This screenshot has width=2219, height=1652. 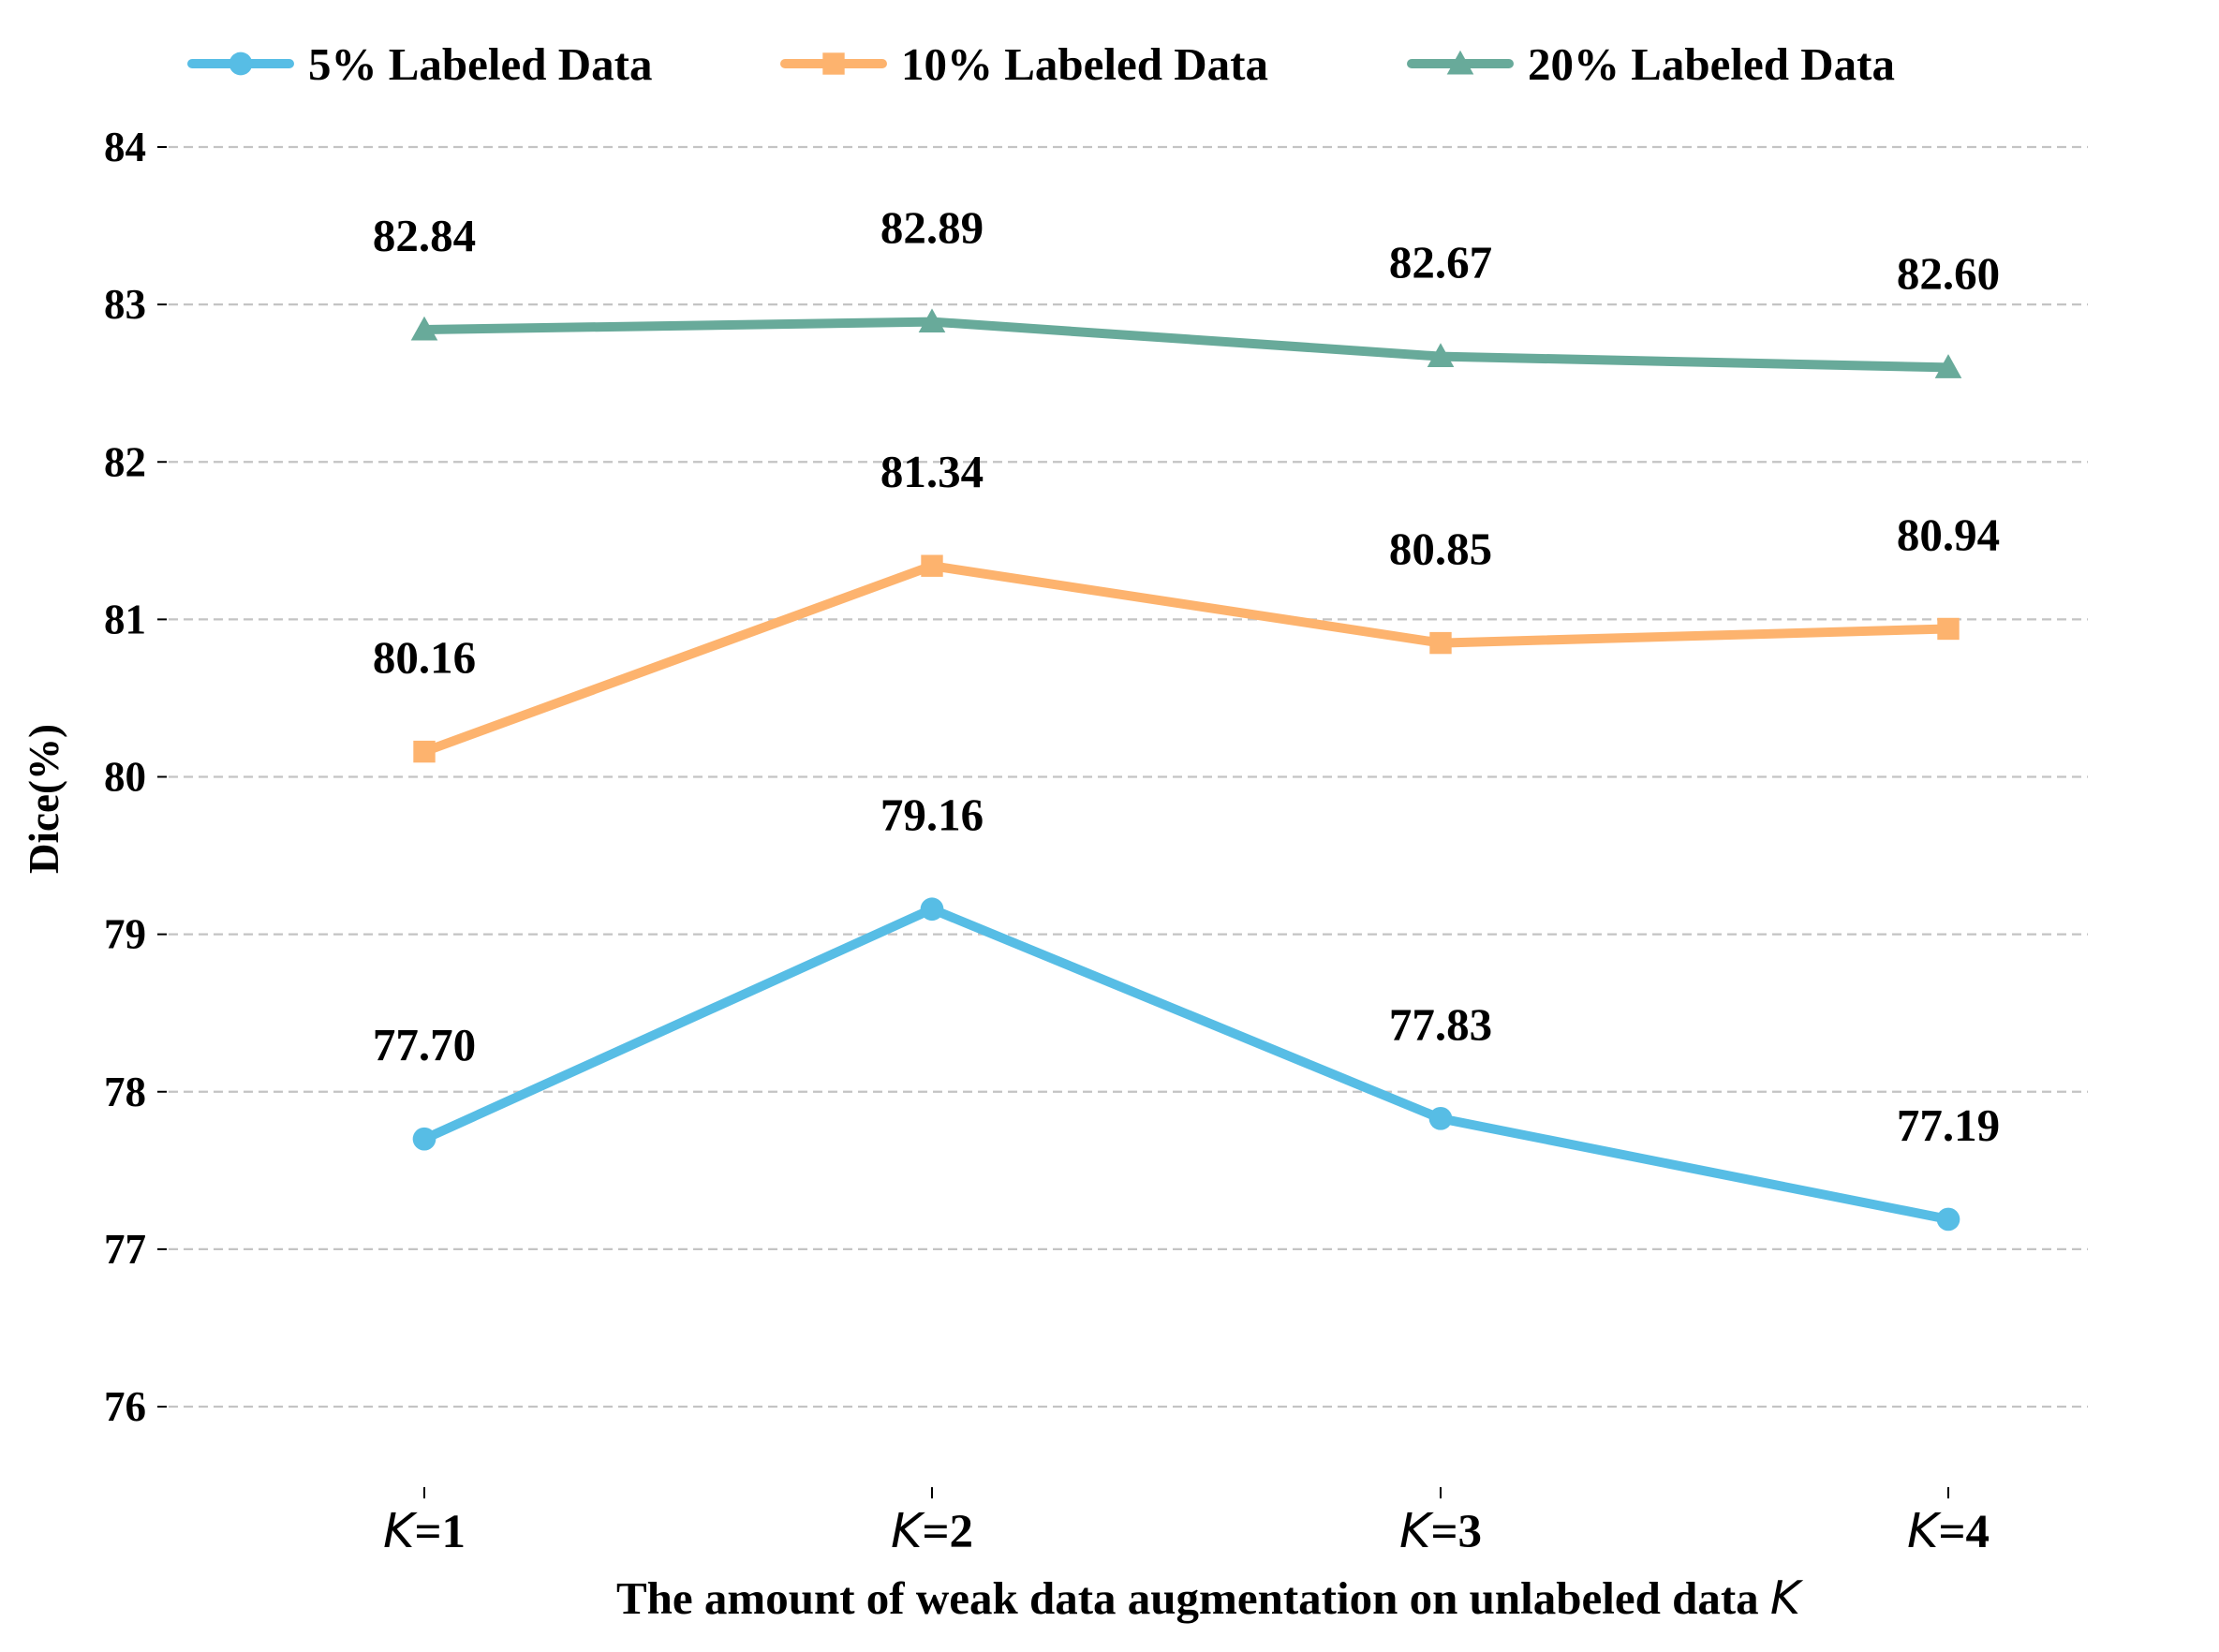 I want to click on x-tick-label: K=4, so click(x=1948, y=1532).